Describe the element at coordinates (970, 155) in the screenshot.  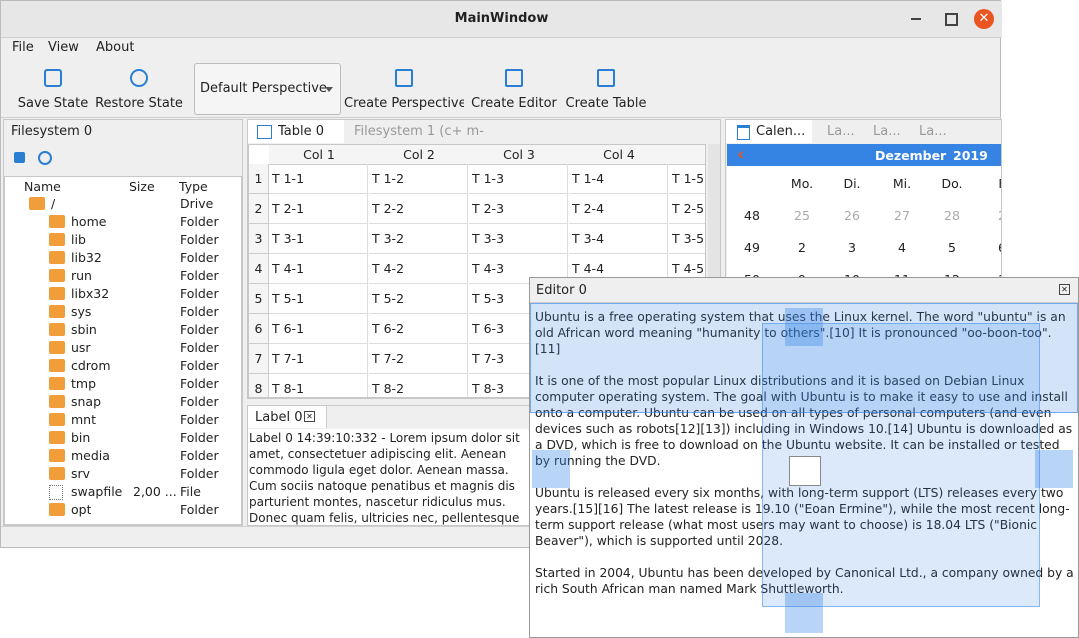
I see `year: 2019` at that location.